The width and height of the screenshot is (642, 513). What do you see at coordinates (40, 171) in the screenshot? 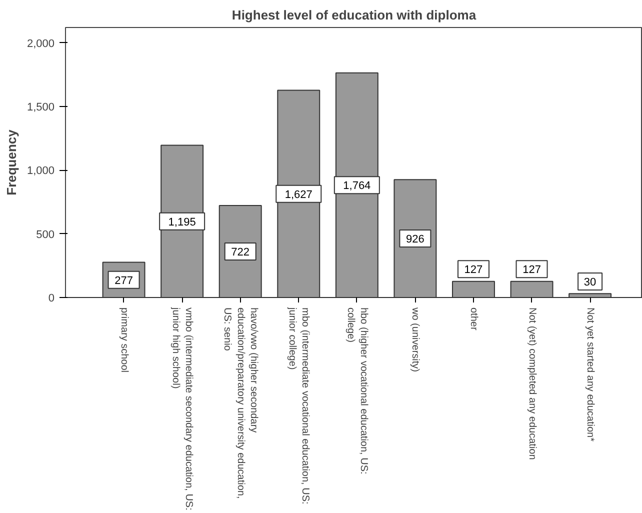
I see `y-tick-label: 1,000` at bounding box center [40, 171].